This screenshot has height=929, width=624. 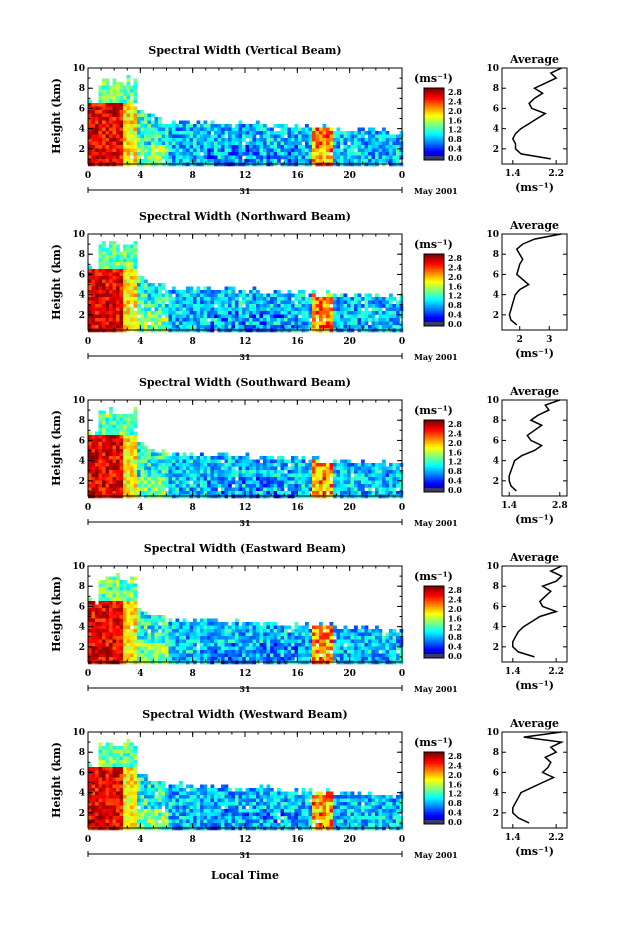 I want to click on panel-title: Spectral Width (Eastward Beam), so click(x=245, y=548).